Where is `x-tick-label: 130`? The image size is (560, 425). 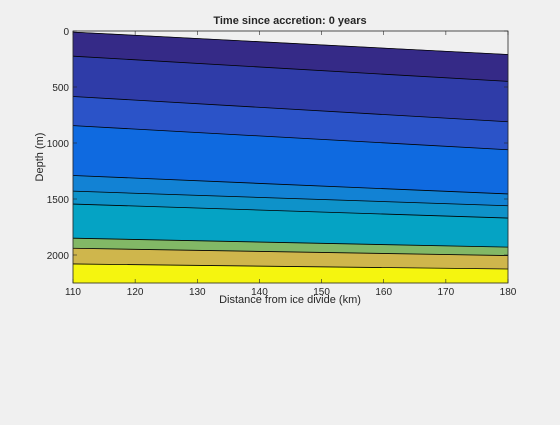 x-tick-label: 130 is located at coordinates (197, 292).